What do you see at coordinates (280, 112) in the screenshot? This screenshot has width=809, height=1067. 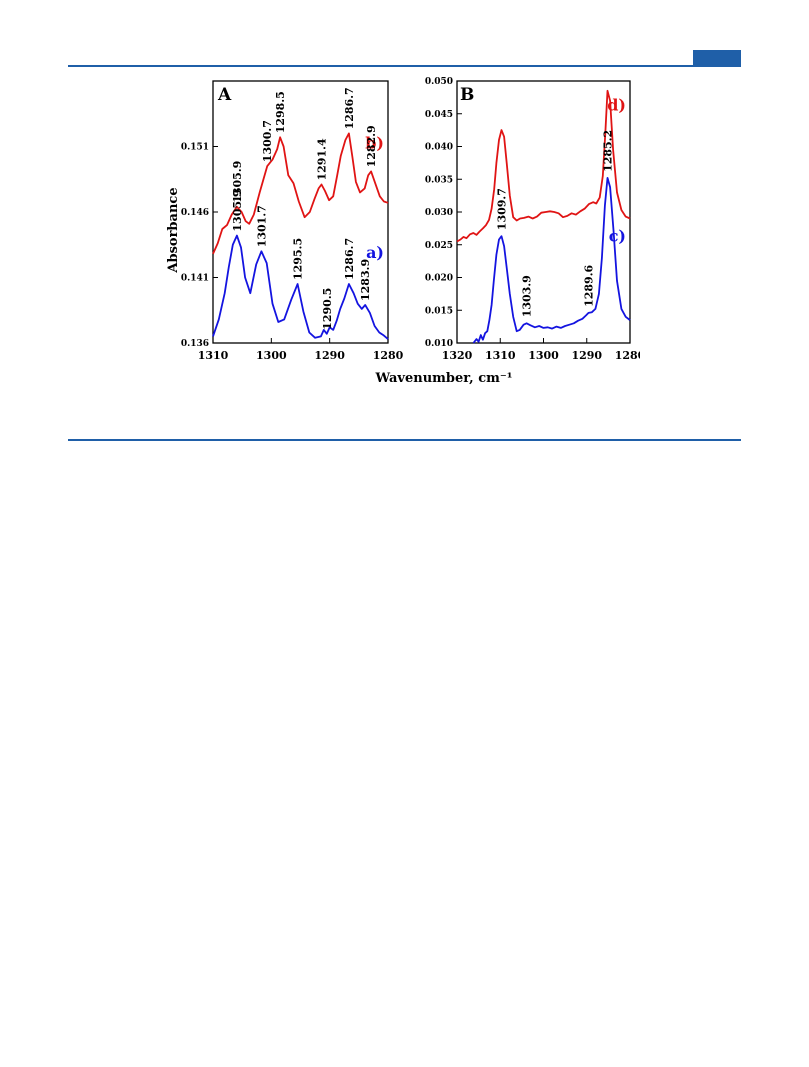 I see `panel-a-peak-label: 1298.5` at bounding box center [280, 112].